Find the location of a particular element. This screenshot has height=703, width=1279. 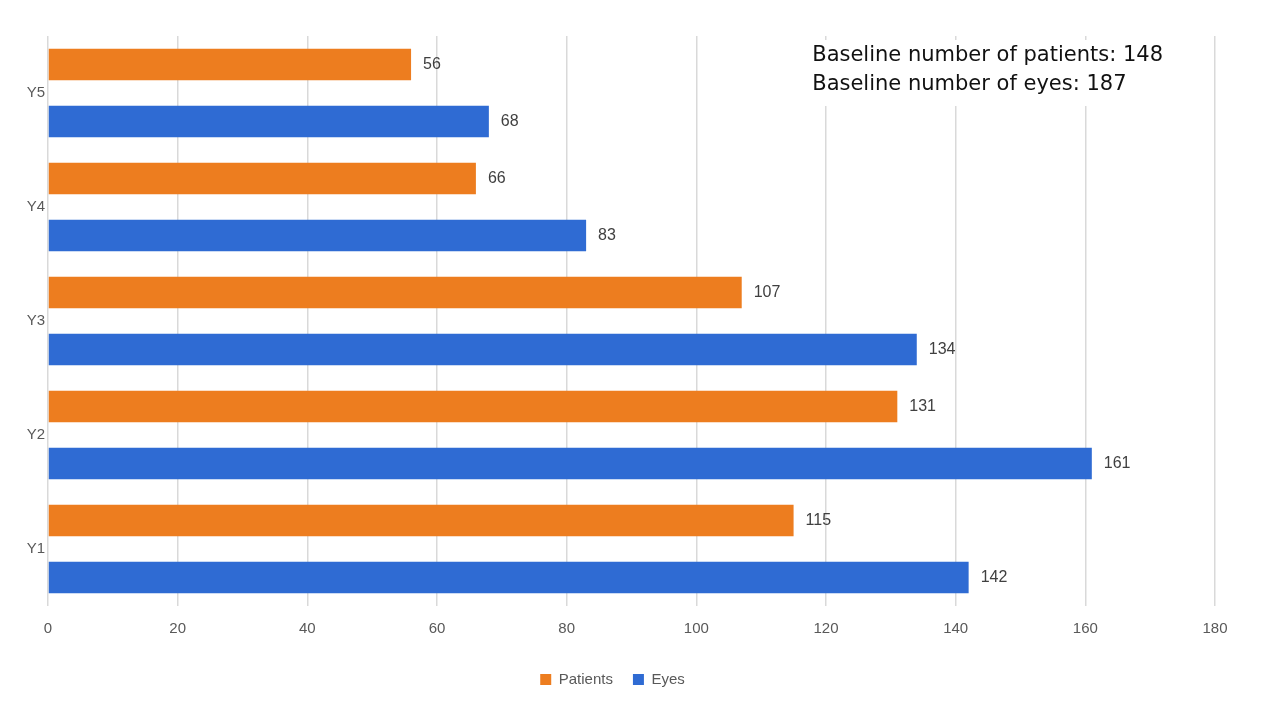

data-label: 68 is located at coordinates (509, 120).